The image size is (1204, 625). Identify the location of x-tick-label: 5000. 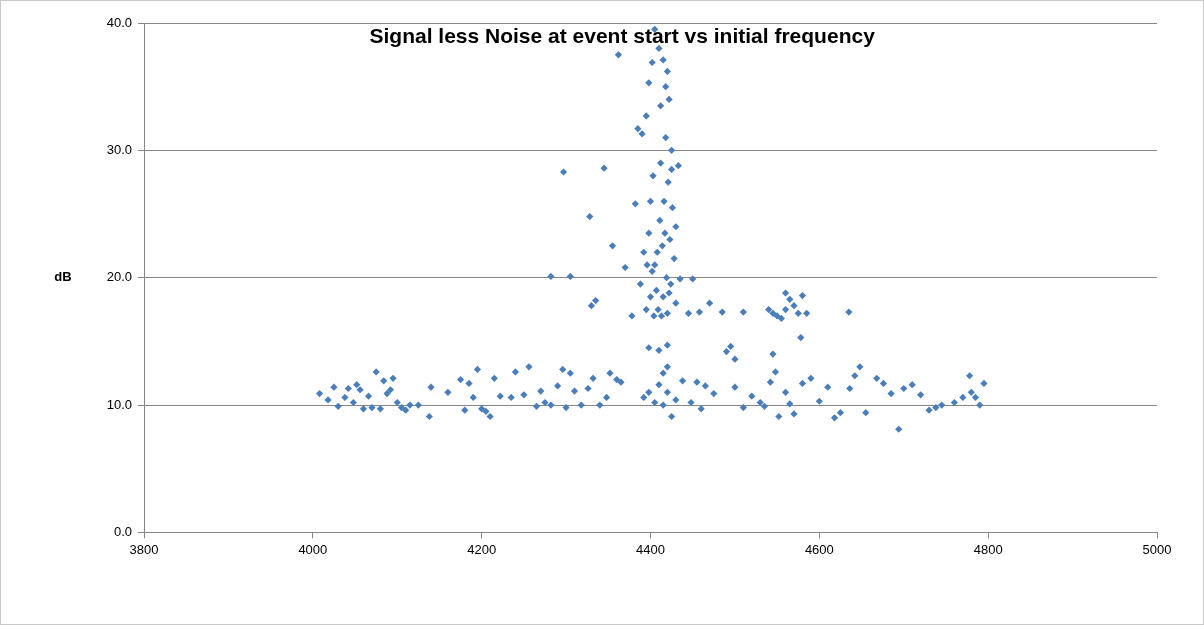
(1157, 549).